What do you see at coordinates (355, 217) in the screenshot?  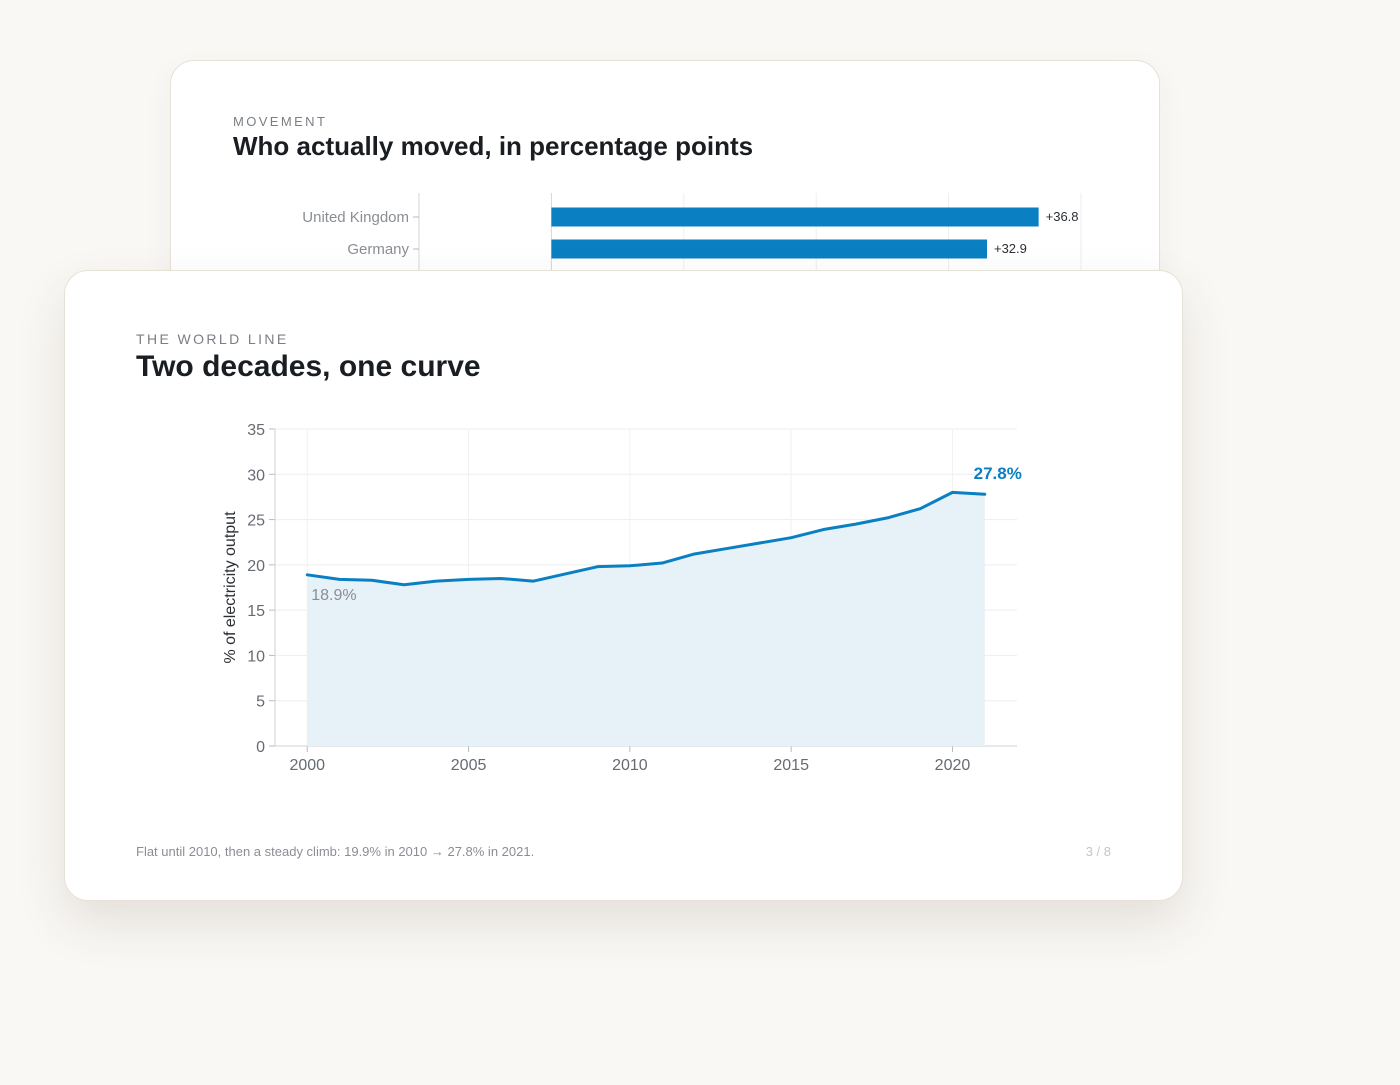 I see `bar-category-label: United Kingdom` at bounding box center [355, 217].